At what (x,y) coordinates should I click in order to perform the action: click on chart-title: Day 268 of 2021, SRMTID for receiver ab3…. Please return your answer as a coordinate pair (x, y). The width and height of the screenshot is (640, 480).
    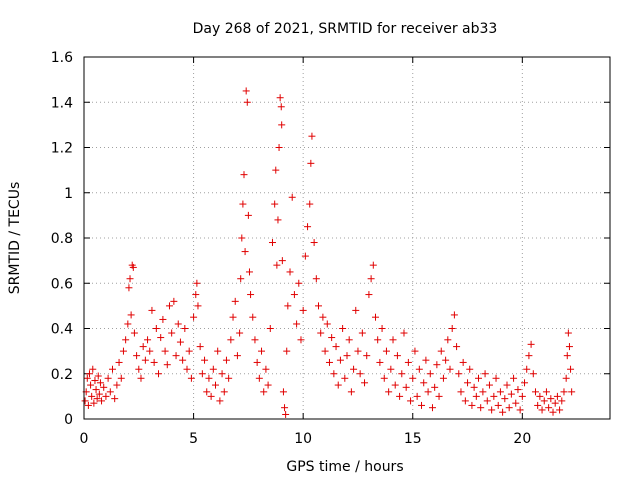
    Looking at the image, I should click on (345, 29).